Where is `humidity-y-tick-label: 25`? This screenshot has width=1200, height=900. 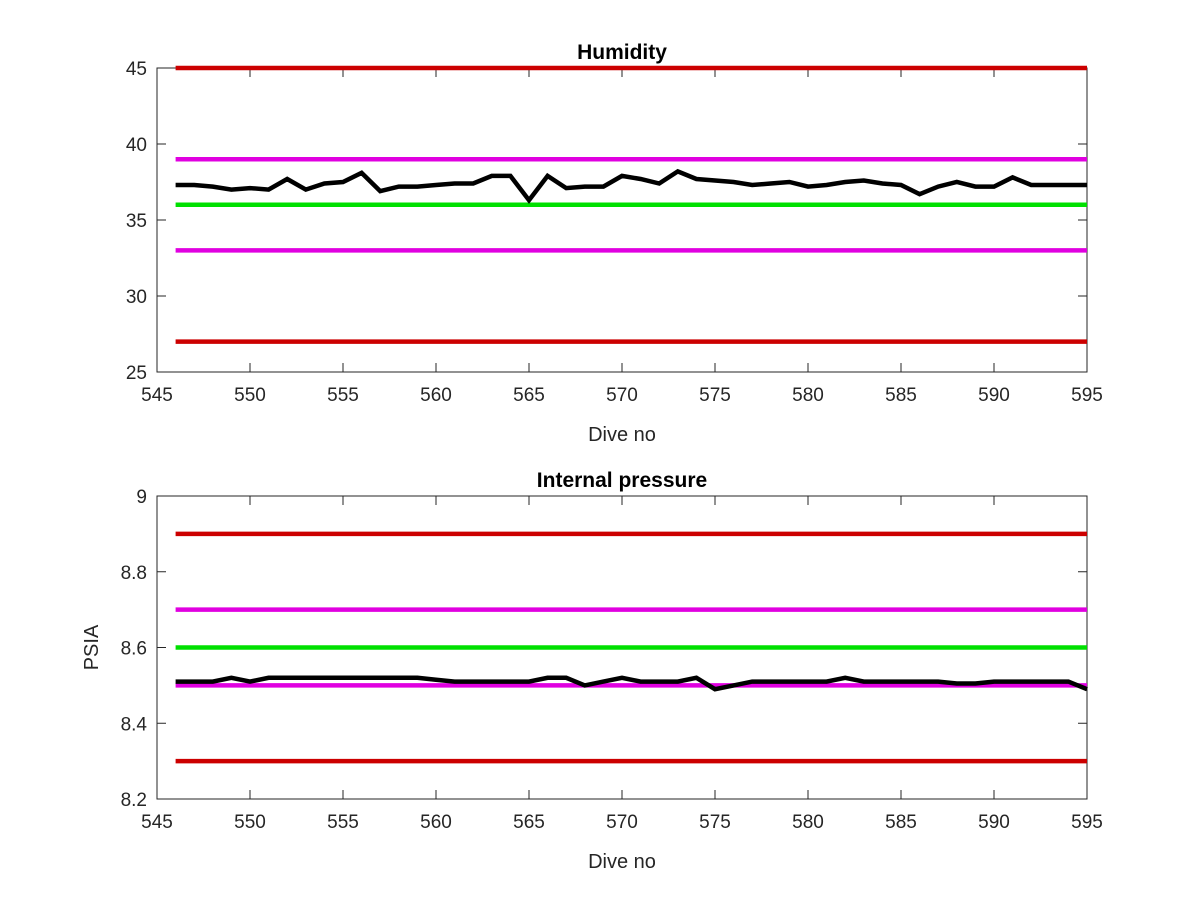 humidity-y-tick-label: 25 is located at coordinates (136, 373).